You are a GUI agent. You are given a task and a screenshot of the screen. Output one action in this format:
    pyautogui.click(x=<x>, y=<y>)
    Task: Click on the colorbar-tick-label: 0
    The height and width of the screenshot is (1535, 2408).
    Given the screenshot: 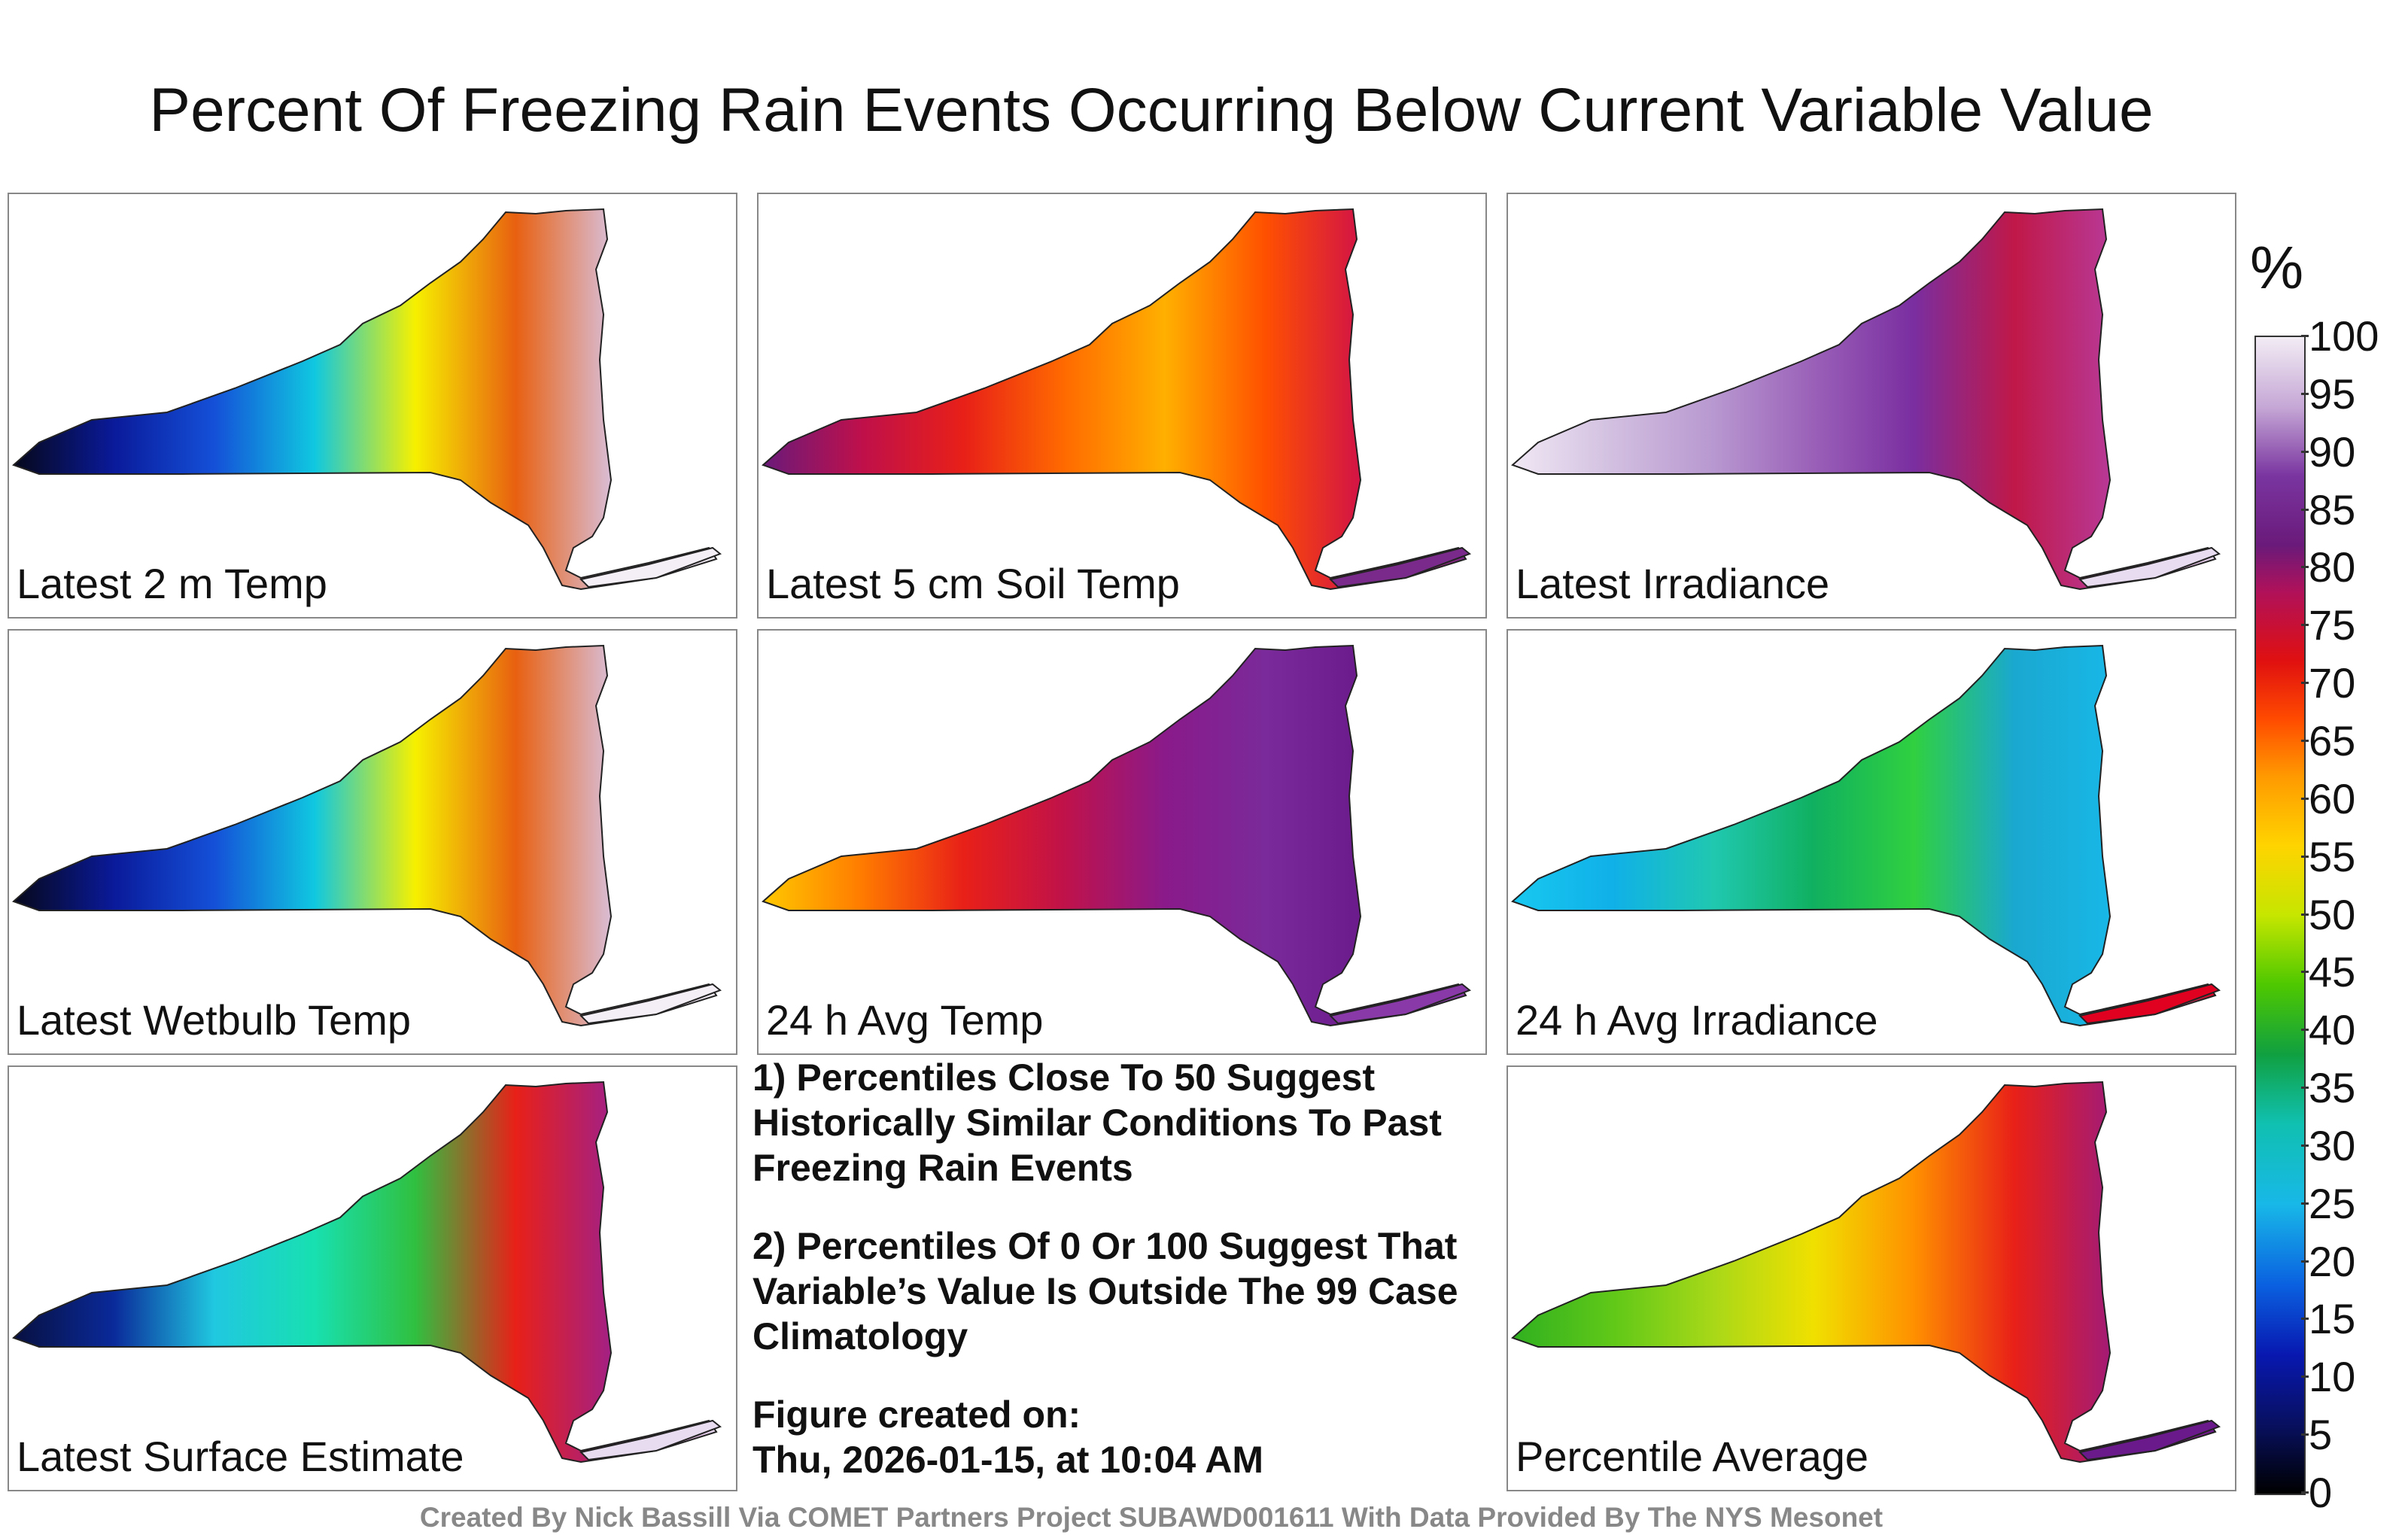 What is the action you would take?
    pyautogui.click(x=2321, y=1492)
    